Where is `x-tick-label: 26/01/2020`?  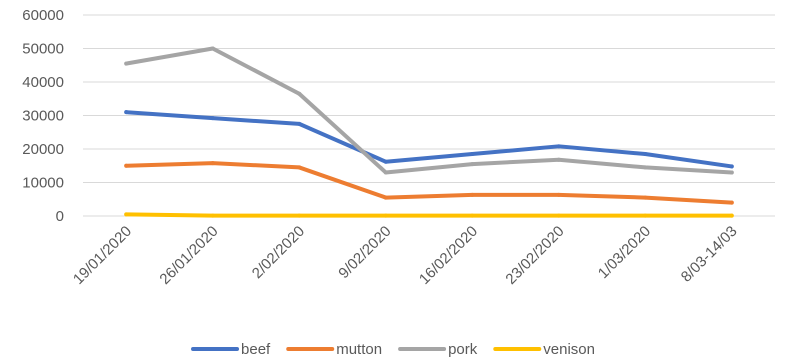
x-tick-label: 26/01/2020 is located at coordinates (188, 255).